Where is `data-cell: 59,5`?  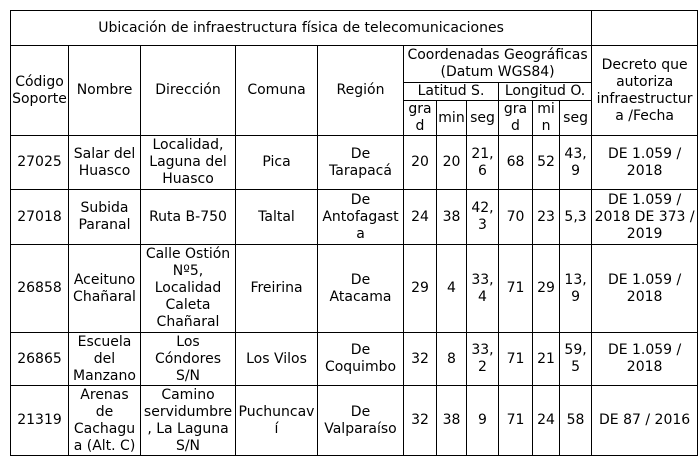 data-cell: 59,5 is located at coordinates (575, 359).